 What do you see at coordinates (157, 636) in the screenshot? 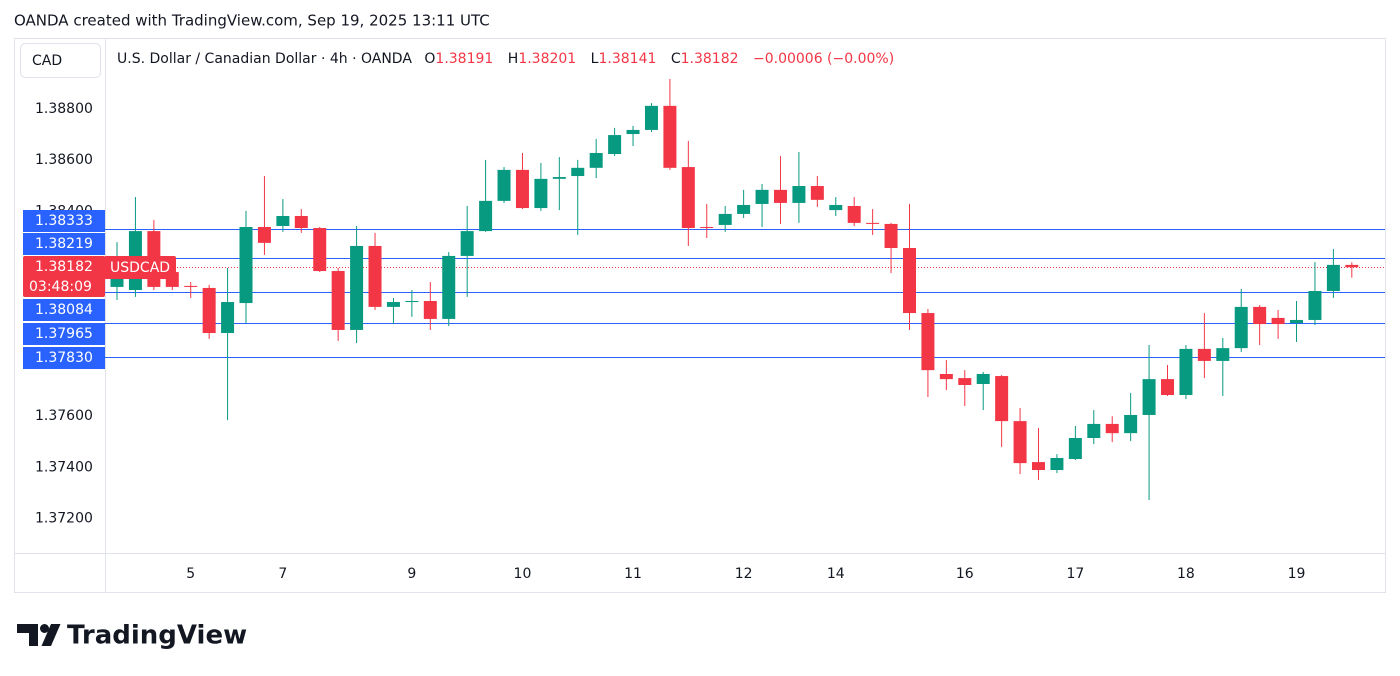
I see `logo-text: TradingView` at bounding box center [157, 636].